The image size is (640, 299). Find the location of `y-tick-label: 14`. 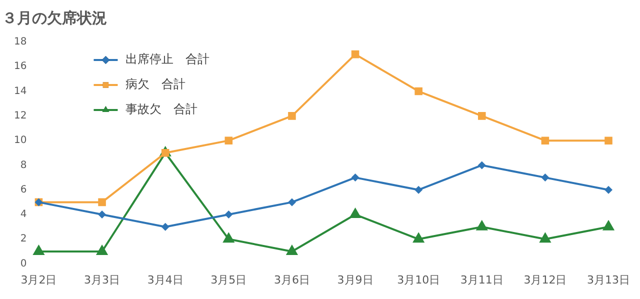

y-tick-label: 14 is located at coordinates (20, 91).